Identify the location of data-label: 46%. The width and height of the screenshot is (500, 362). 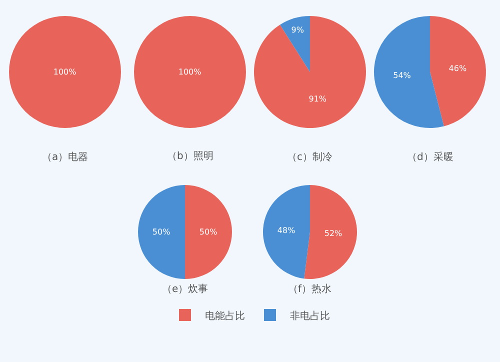
(457, 68).